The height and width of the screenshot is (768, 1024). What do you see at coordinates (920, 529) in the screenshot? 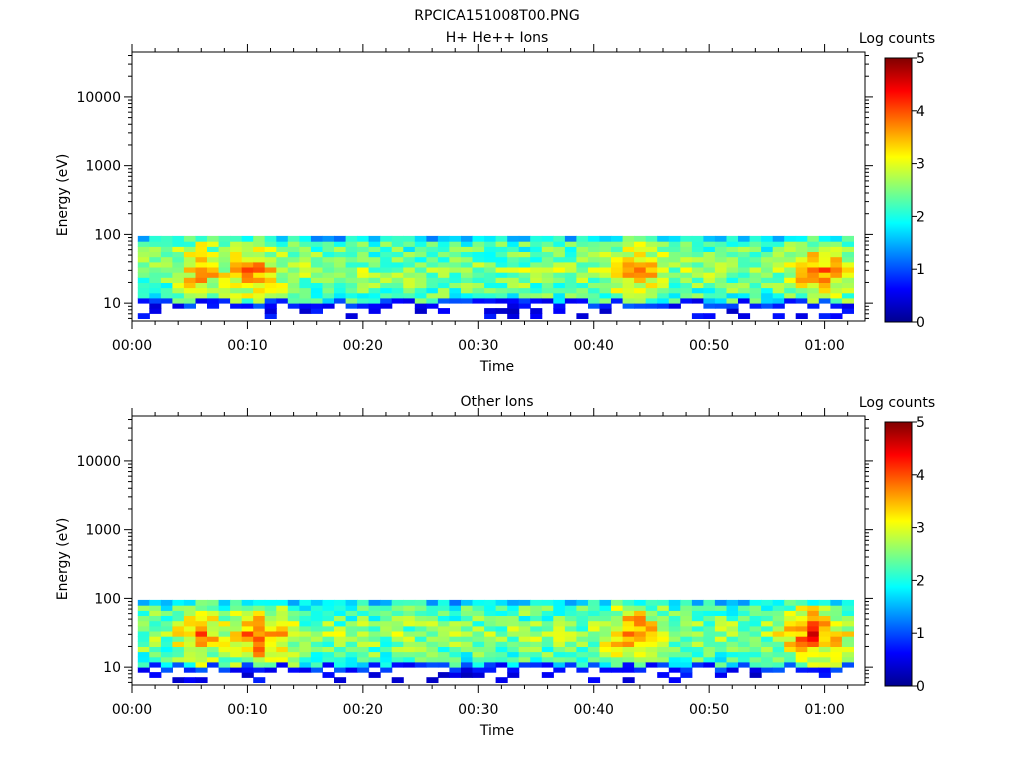
I see `colorbar-tick-label: 3` at bounding box center [920, 529].